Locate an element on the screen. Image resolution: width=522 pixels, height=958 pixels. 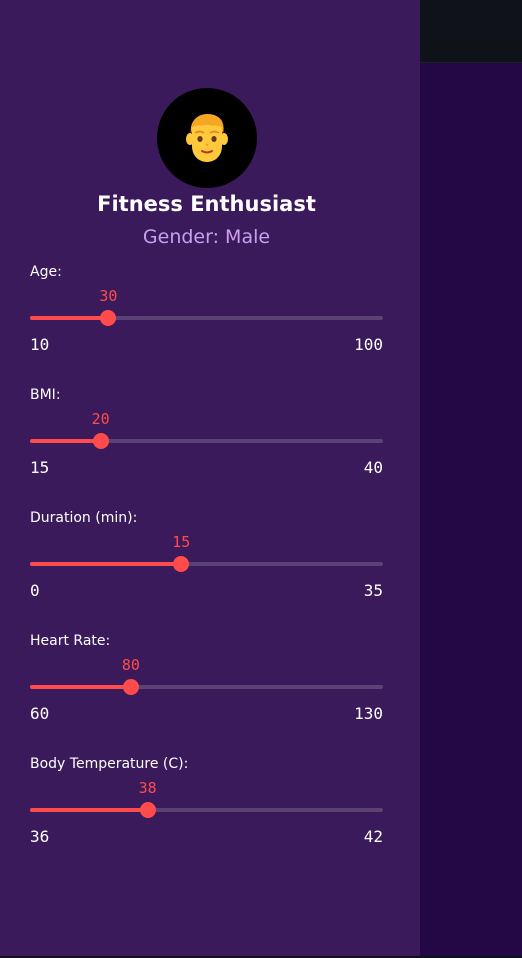
profile-title: Fitness Enthusiast is located at coordinates (206, 204).